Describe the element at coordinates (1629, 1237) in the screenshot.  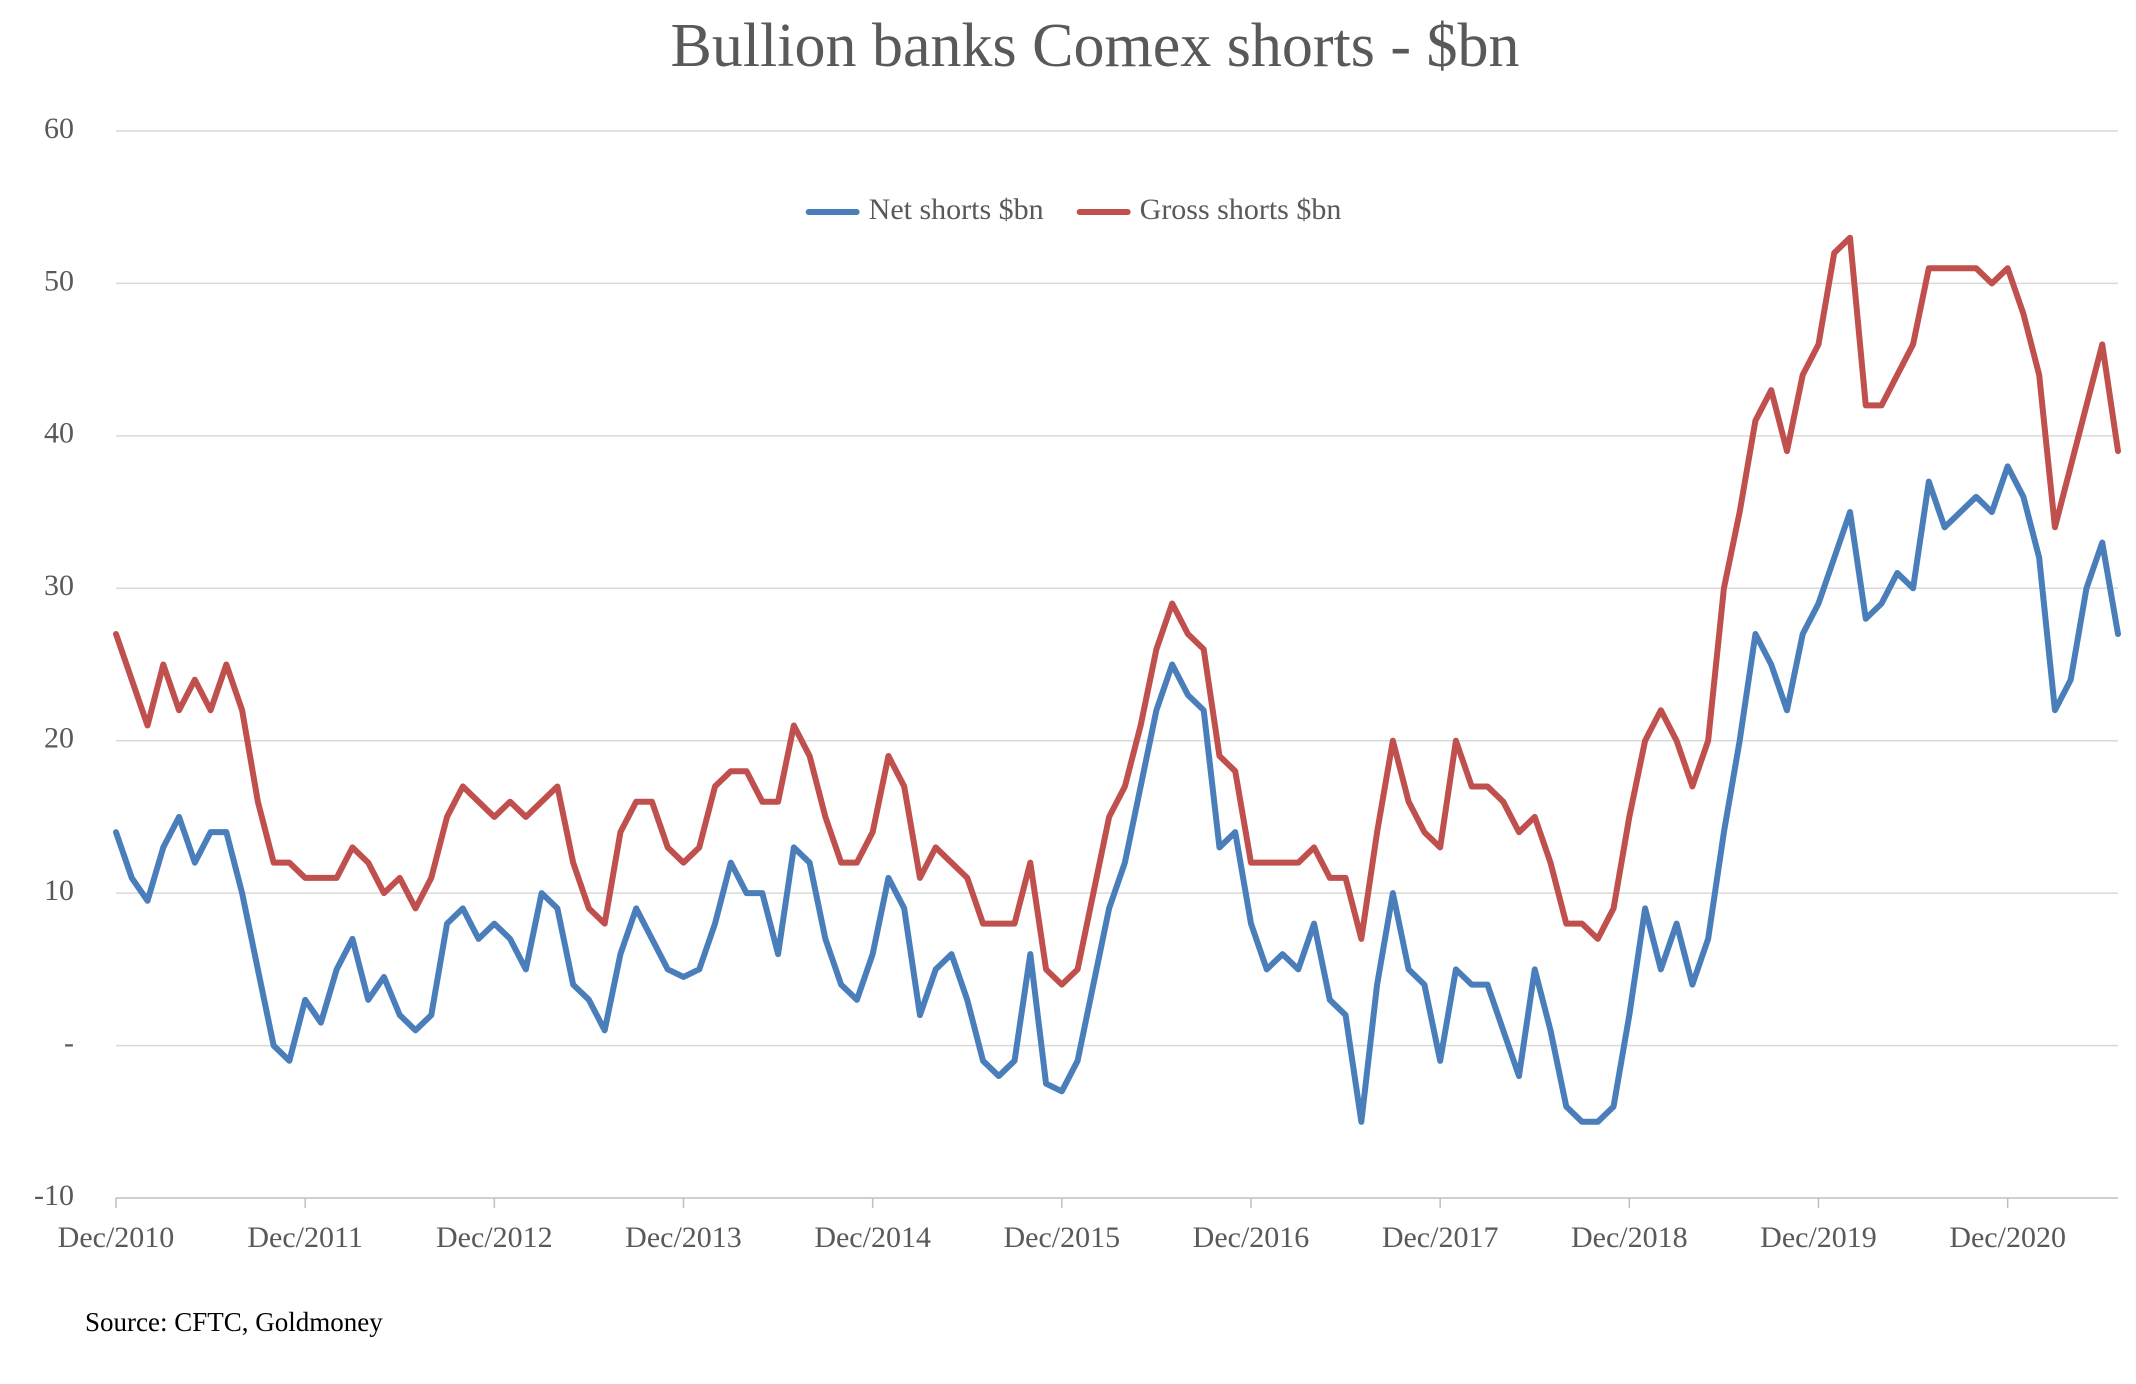
I see `x-tick-label: Dec/2018` at that location.